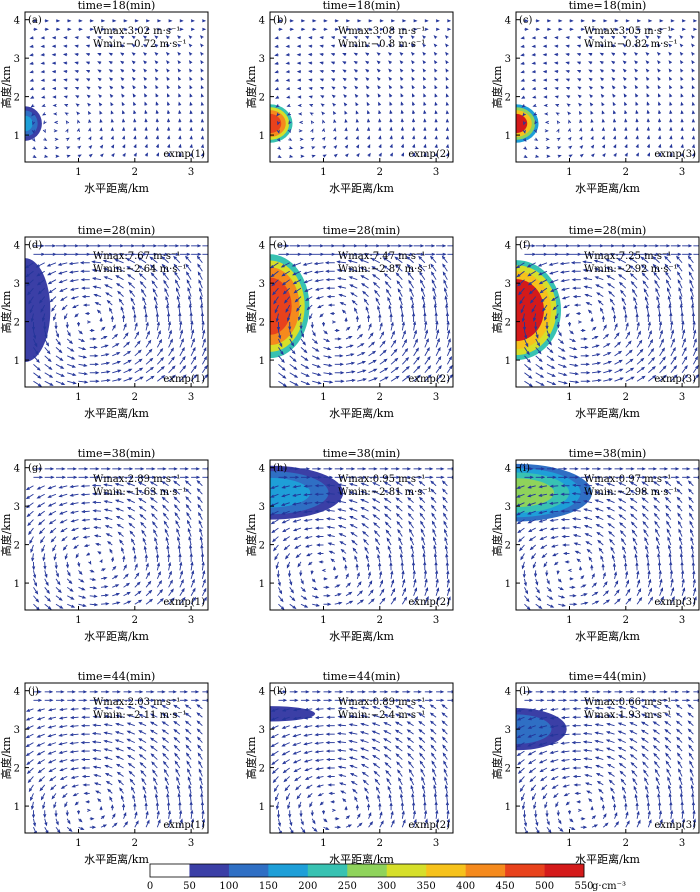 This screenshot has width=700, height=892. I want to click on wmax-text: Wmax:7.25 m·s⁻¹, so click(627, 256).